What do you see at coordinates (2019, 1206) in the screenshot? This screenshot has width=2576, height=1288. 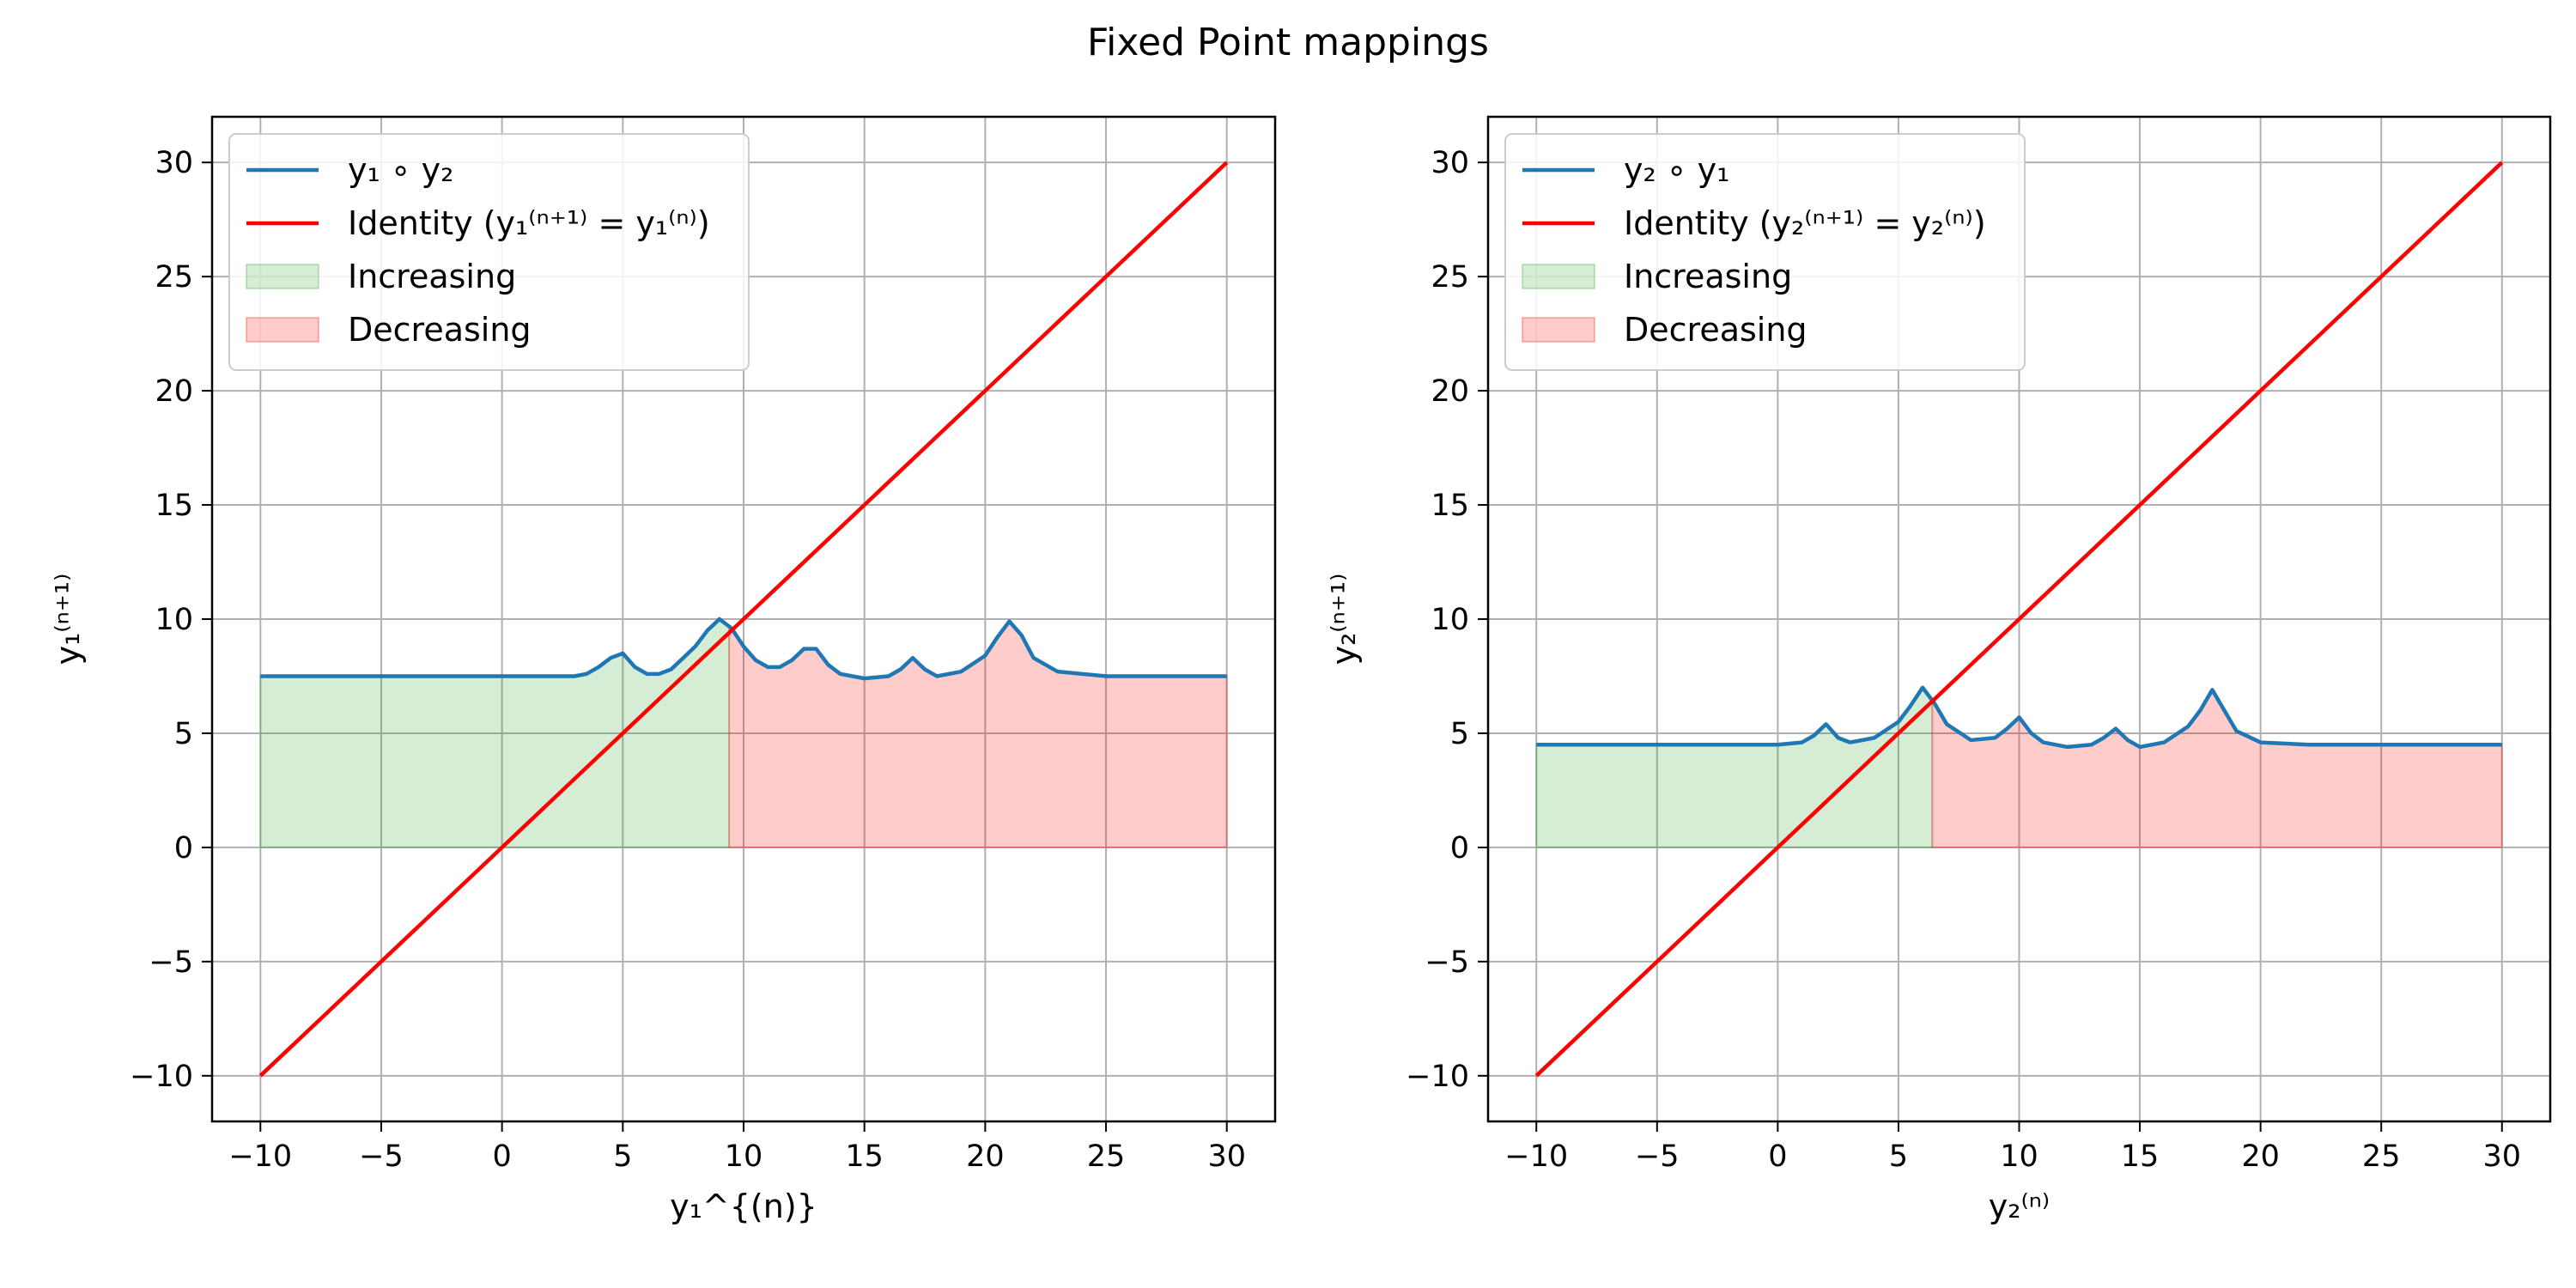 I see `x-axis-label: y₂⁽ⁿ⁾` at bounding box center [2019, 1206].